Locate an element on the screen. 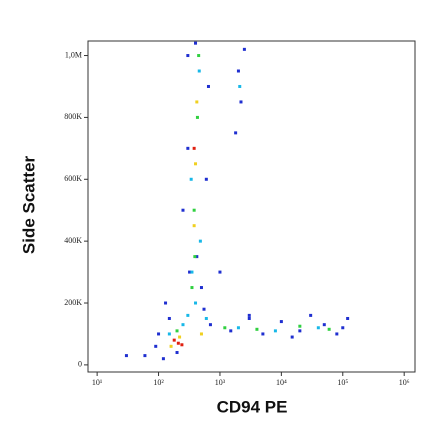 The height and width of the screenshot is (446, 440). x-tick-label: 10⁴ is located at coordinates (281, 382).